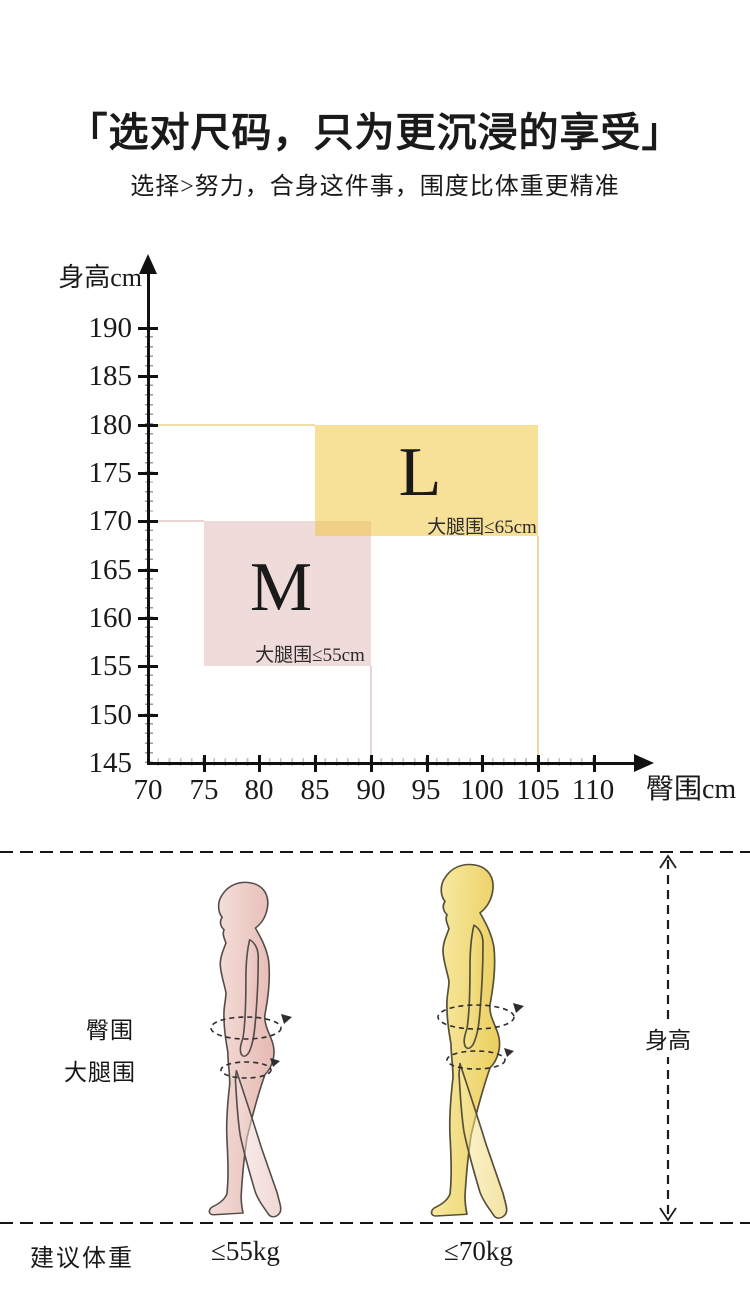 This screenshot has width=750, height=1293. Describe the element at coordinates (375, 132) in the screenshot. I see `page-title: 「选对尺码，只为更沉浸的享受」` at that location.